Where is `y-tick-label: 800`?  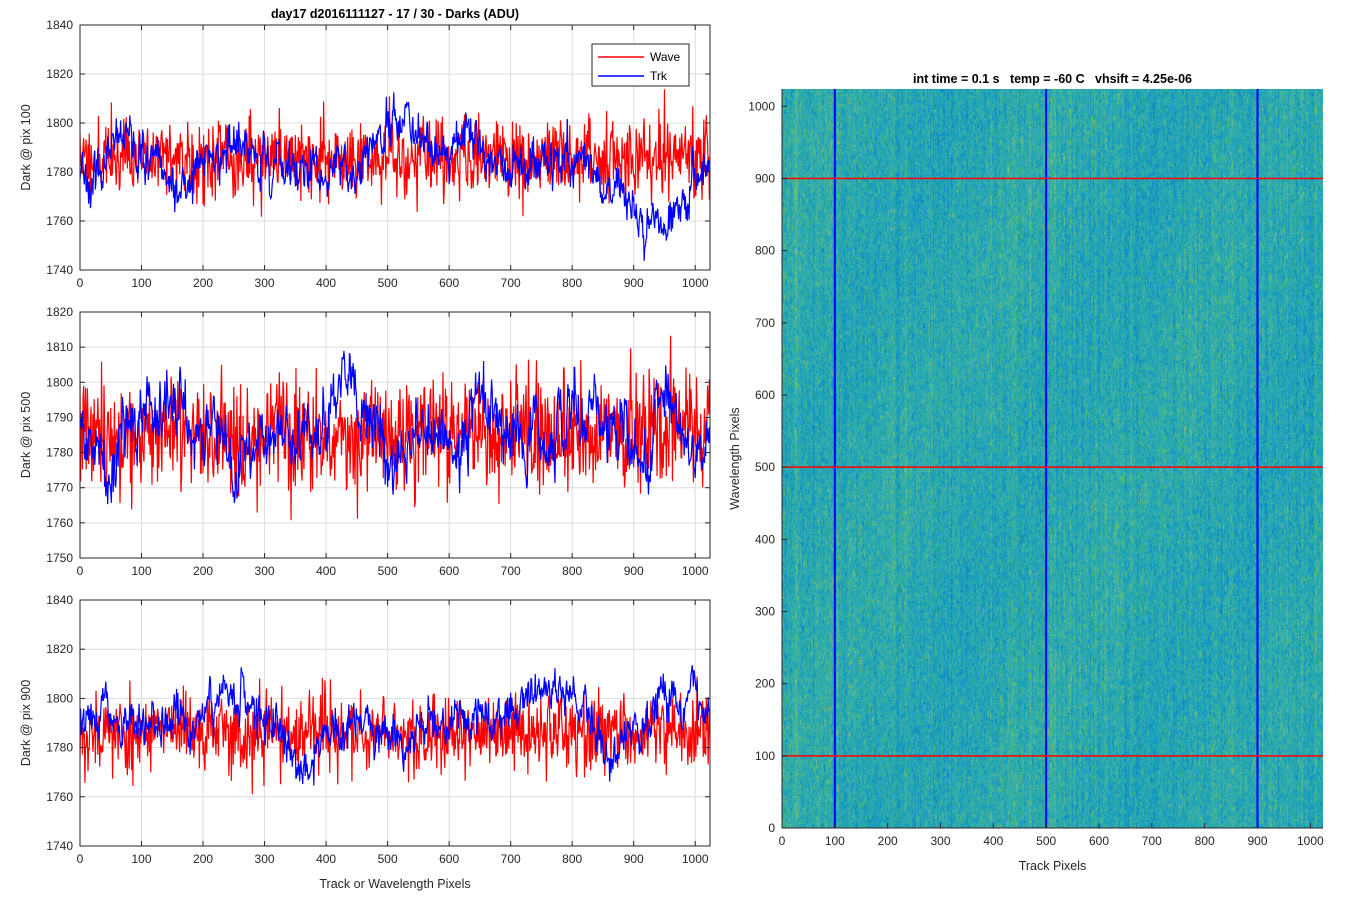
y-tick-label: 800 is located at coordinates (765, 251).